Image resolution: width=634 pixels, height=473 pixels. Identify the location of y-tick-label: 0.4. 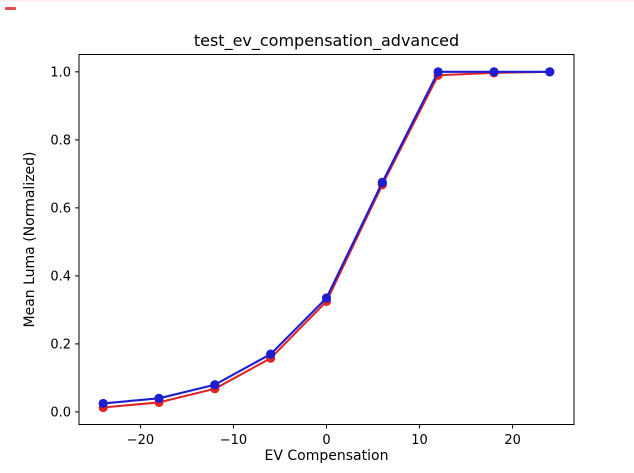
(60, 276).